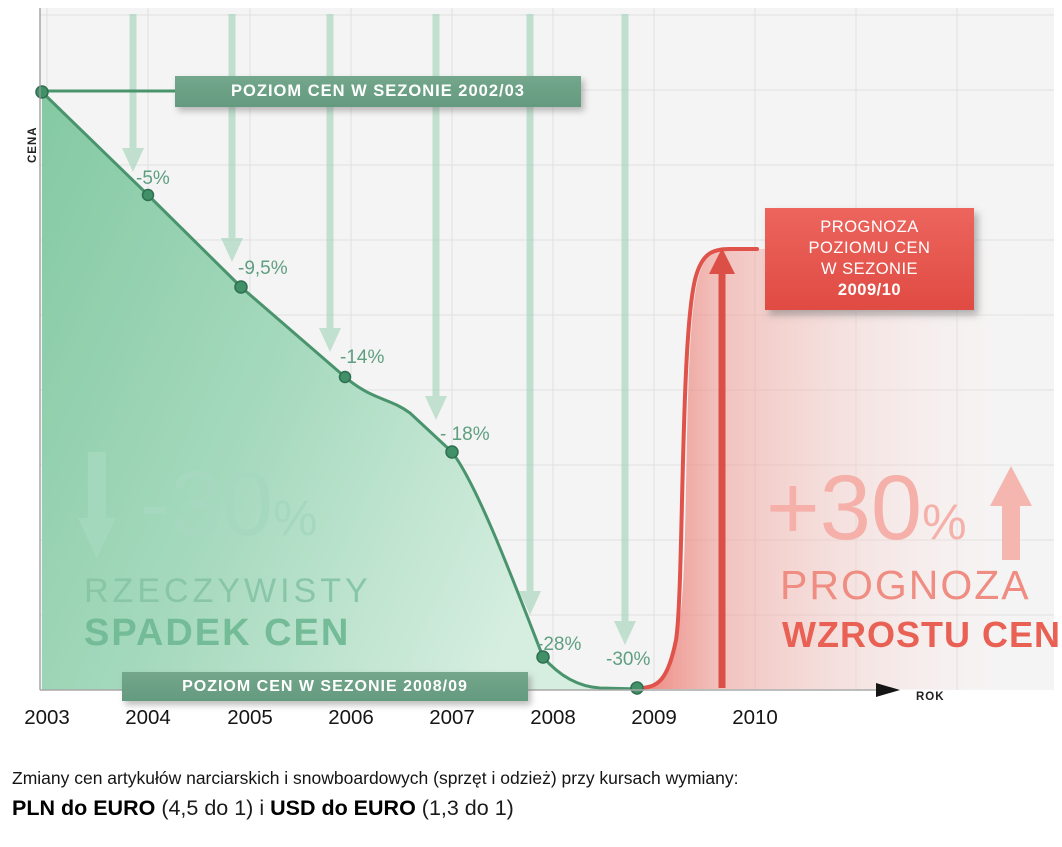  What do you see at coordinates (1011, 513) in the screenshot?
I see `big-up-arrow-icon` at bounding box center [1011, 513].